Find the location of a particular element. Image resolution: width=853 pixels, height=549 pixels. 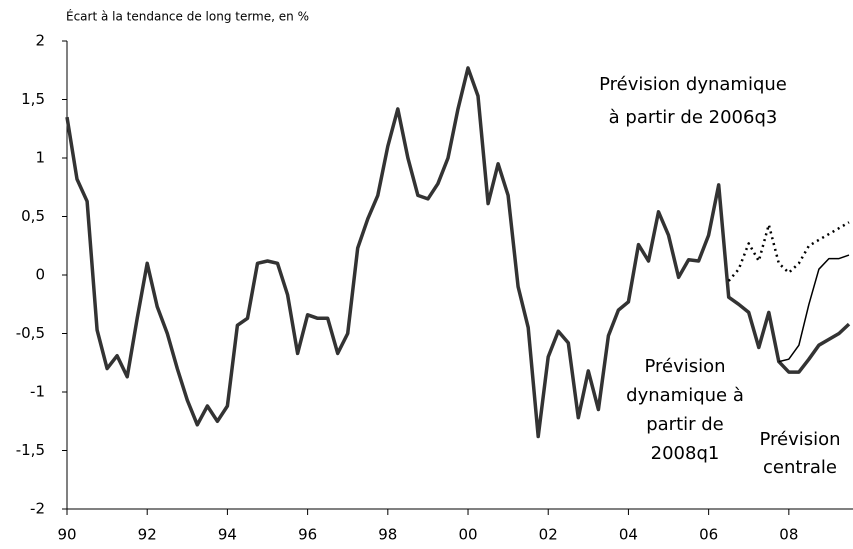

x-tick-label: 98 is located at coordinates (387, 535).